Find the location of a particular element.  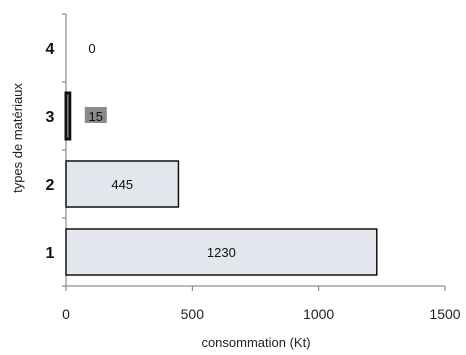

x-tick-label: 500 is located at coordinates (193, 314).